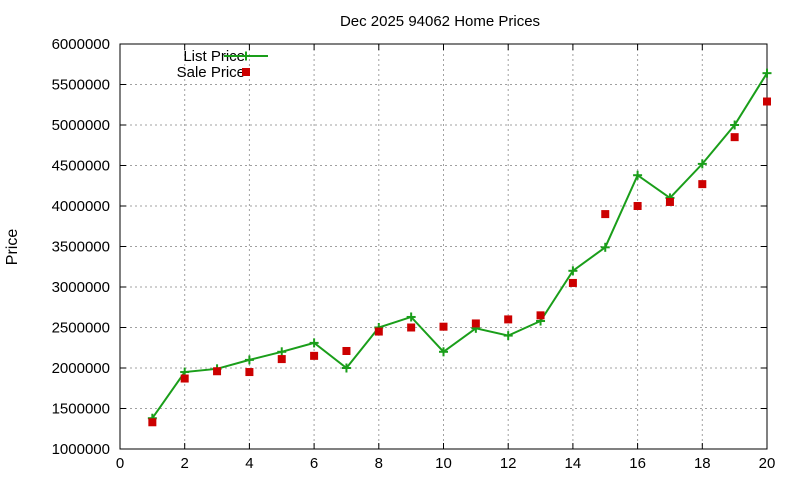 The width and height of the screenshot is (800, 480). Describe the element at coordinates (81, 409) in the screenshot. I see `y-tick-label: 1500000` at that location.